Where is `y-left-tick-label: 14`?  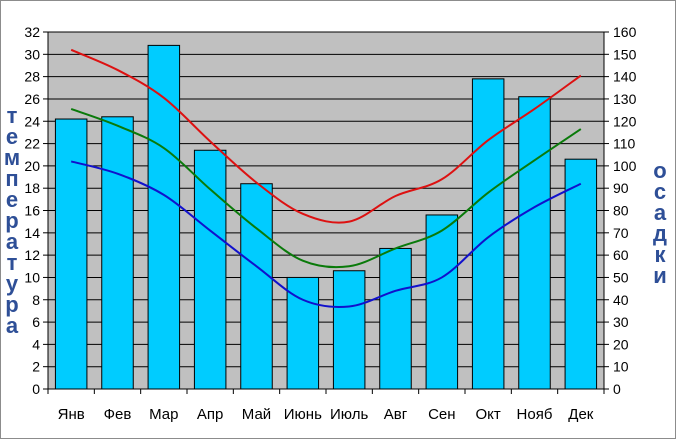 y-left-tick-label: 14 is located at coordinates (32, 233).